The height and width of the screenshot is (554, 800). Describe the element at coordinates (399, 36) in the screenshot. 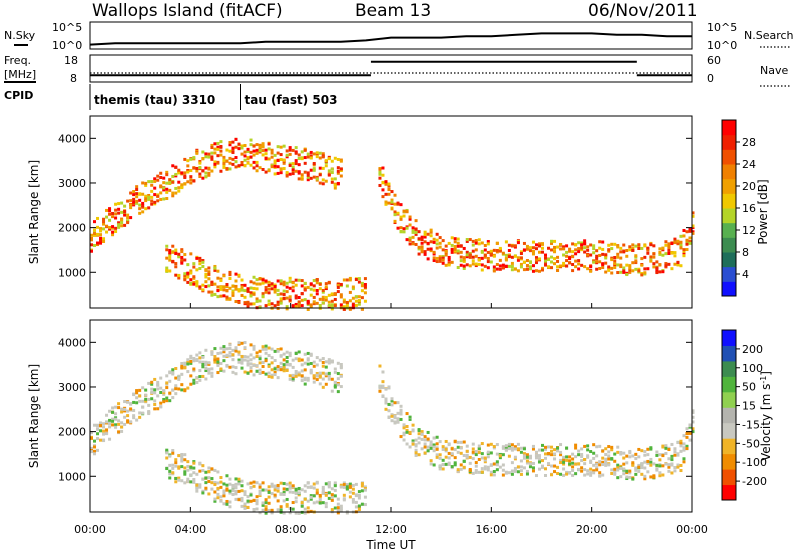

I see `nsky-panel: N.Sky 10^5 10^0 10^5 10^0 N.Search` at that location.